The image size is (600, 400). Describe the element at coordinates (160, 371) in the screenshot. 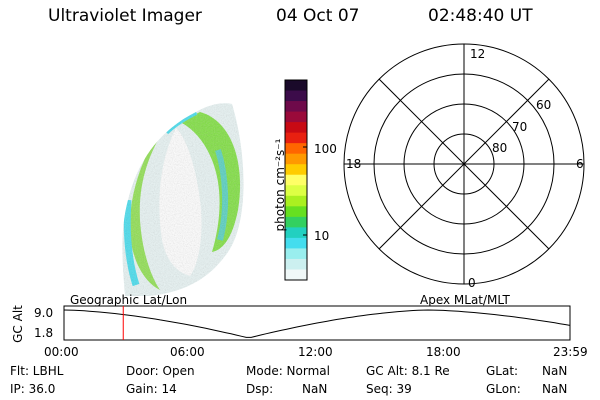

I see `status-door: Door: Open` at that location.